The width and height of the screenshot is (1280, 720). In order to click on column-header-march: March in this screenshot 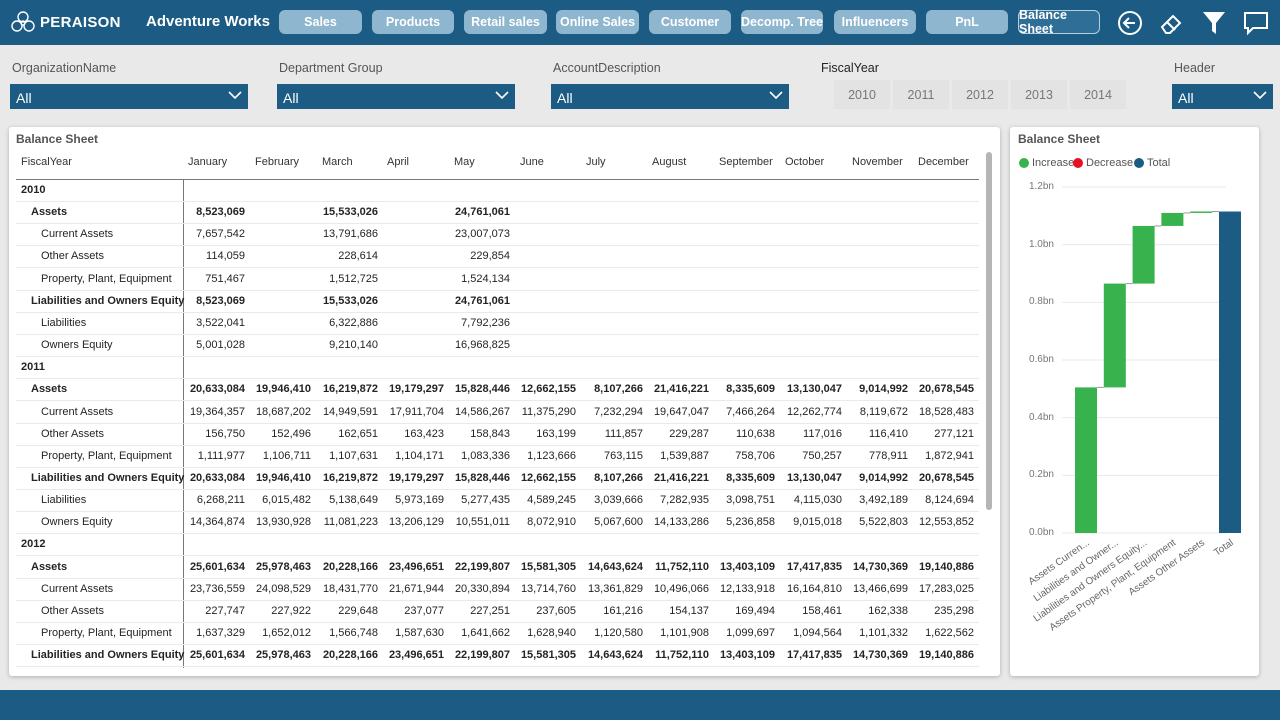, I will do `click(337, 162)`.